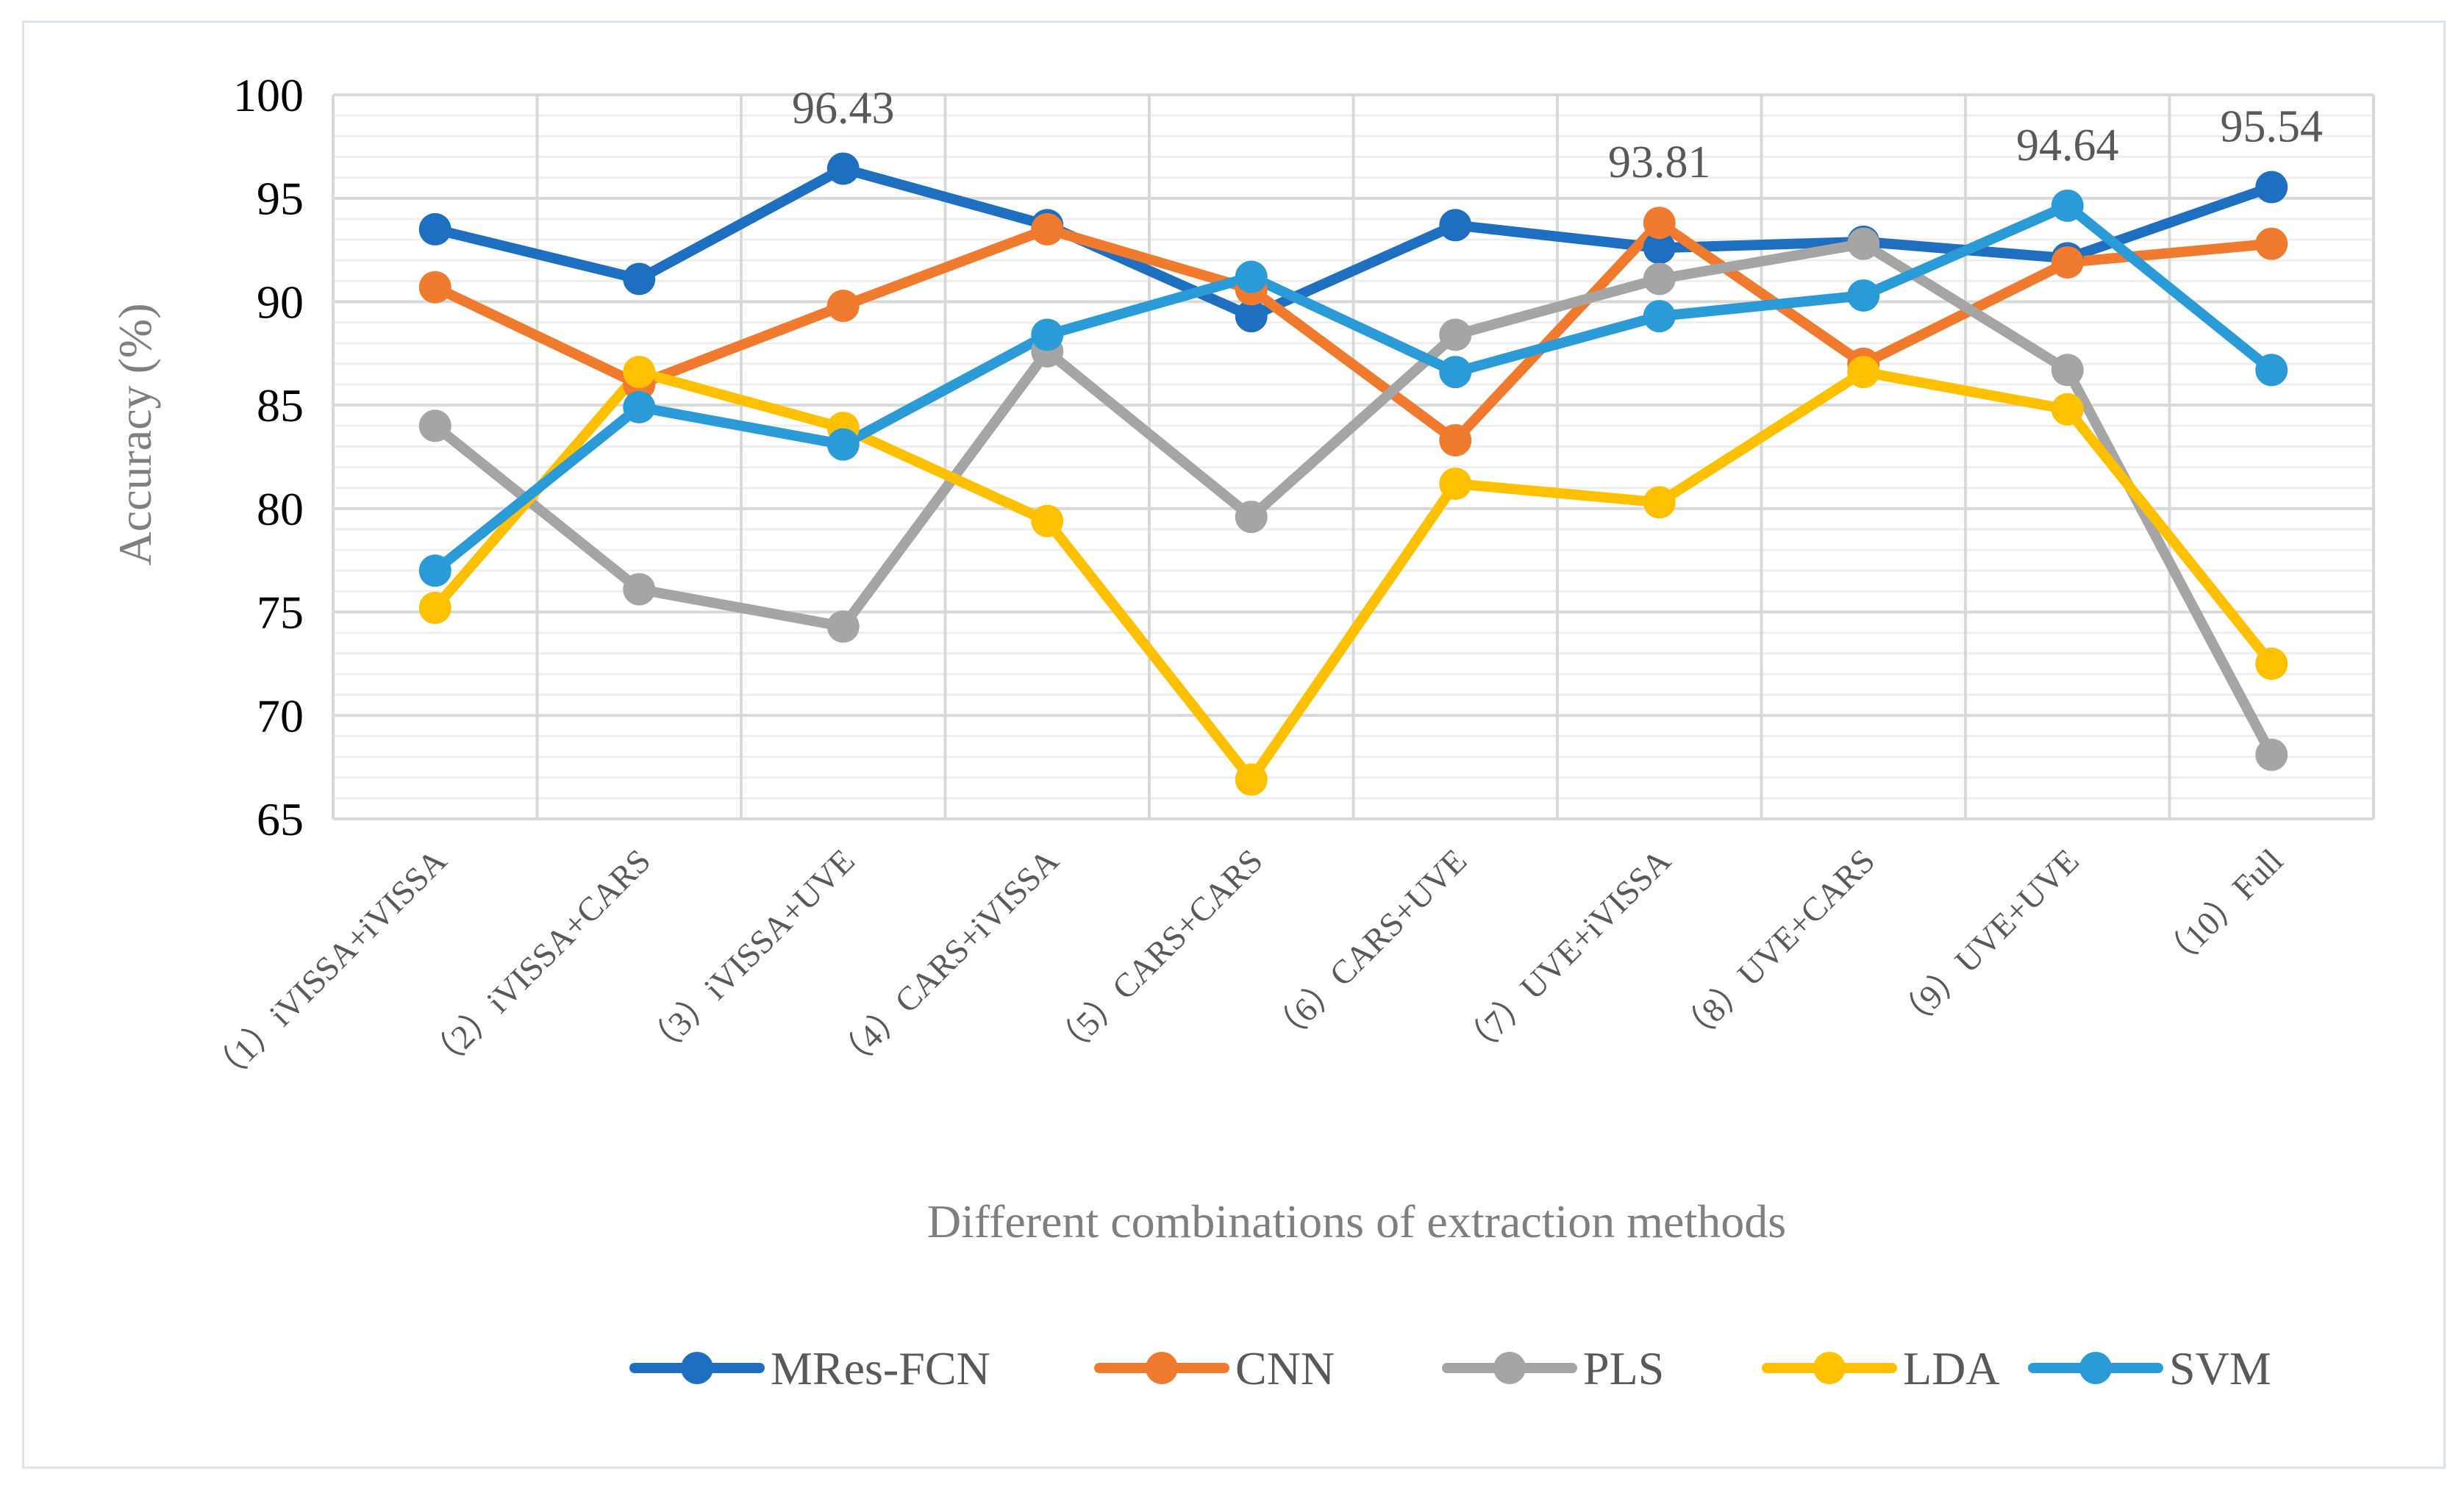 The image size is (2464, 1504). What do you see at coordinates (697, 1368) in the screenshot?
I see `legend-marker-mres-fcn` at bounding box center [697, 1368].